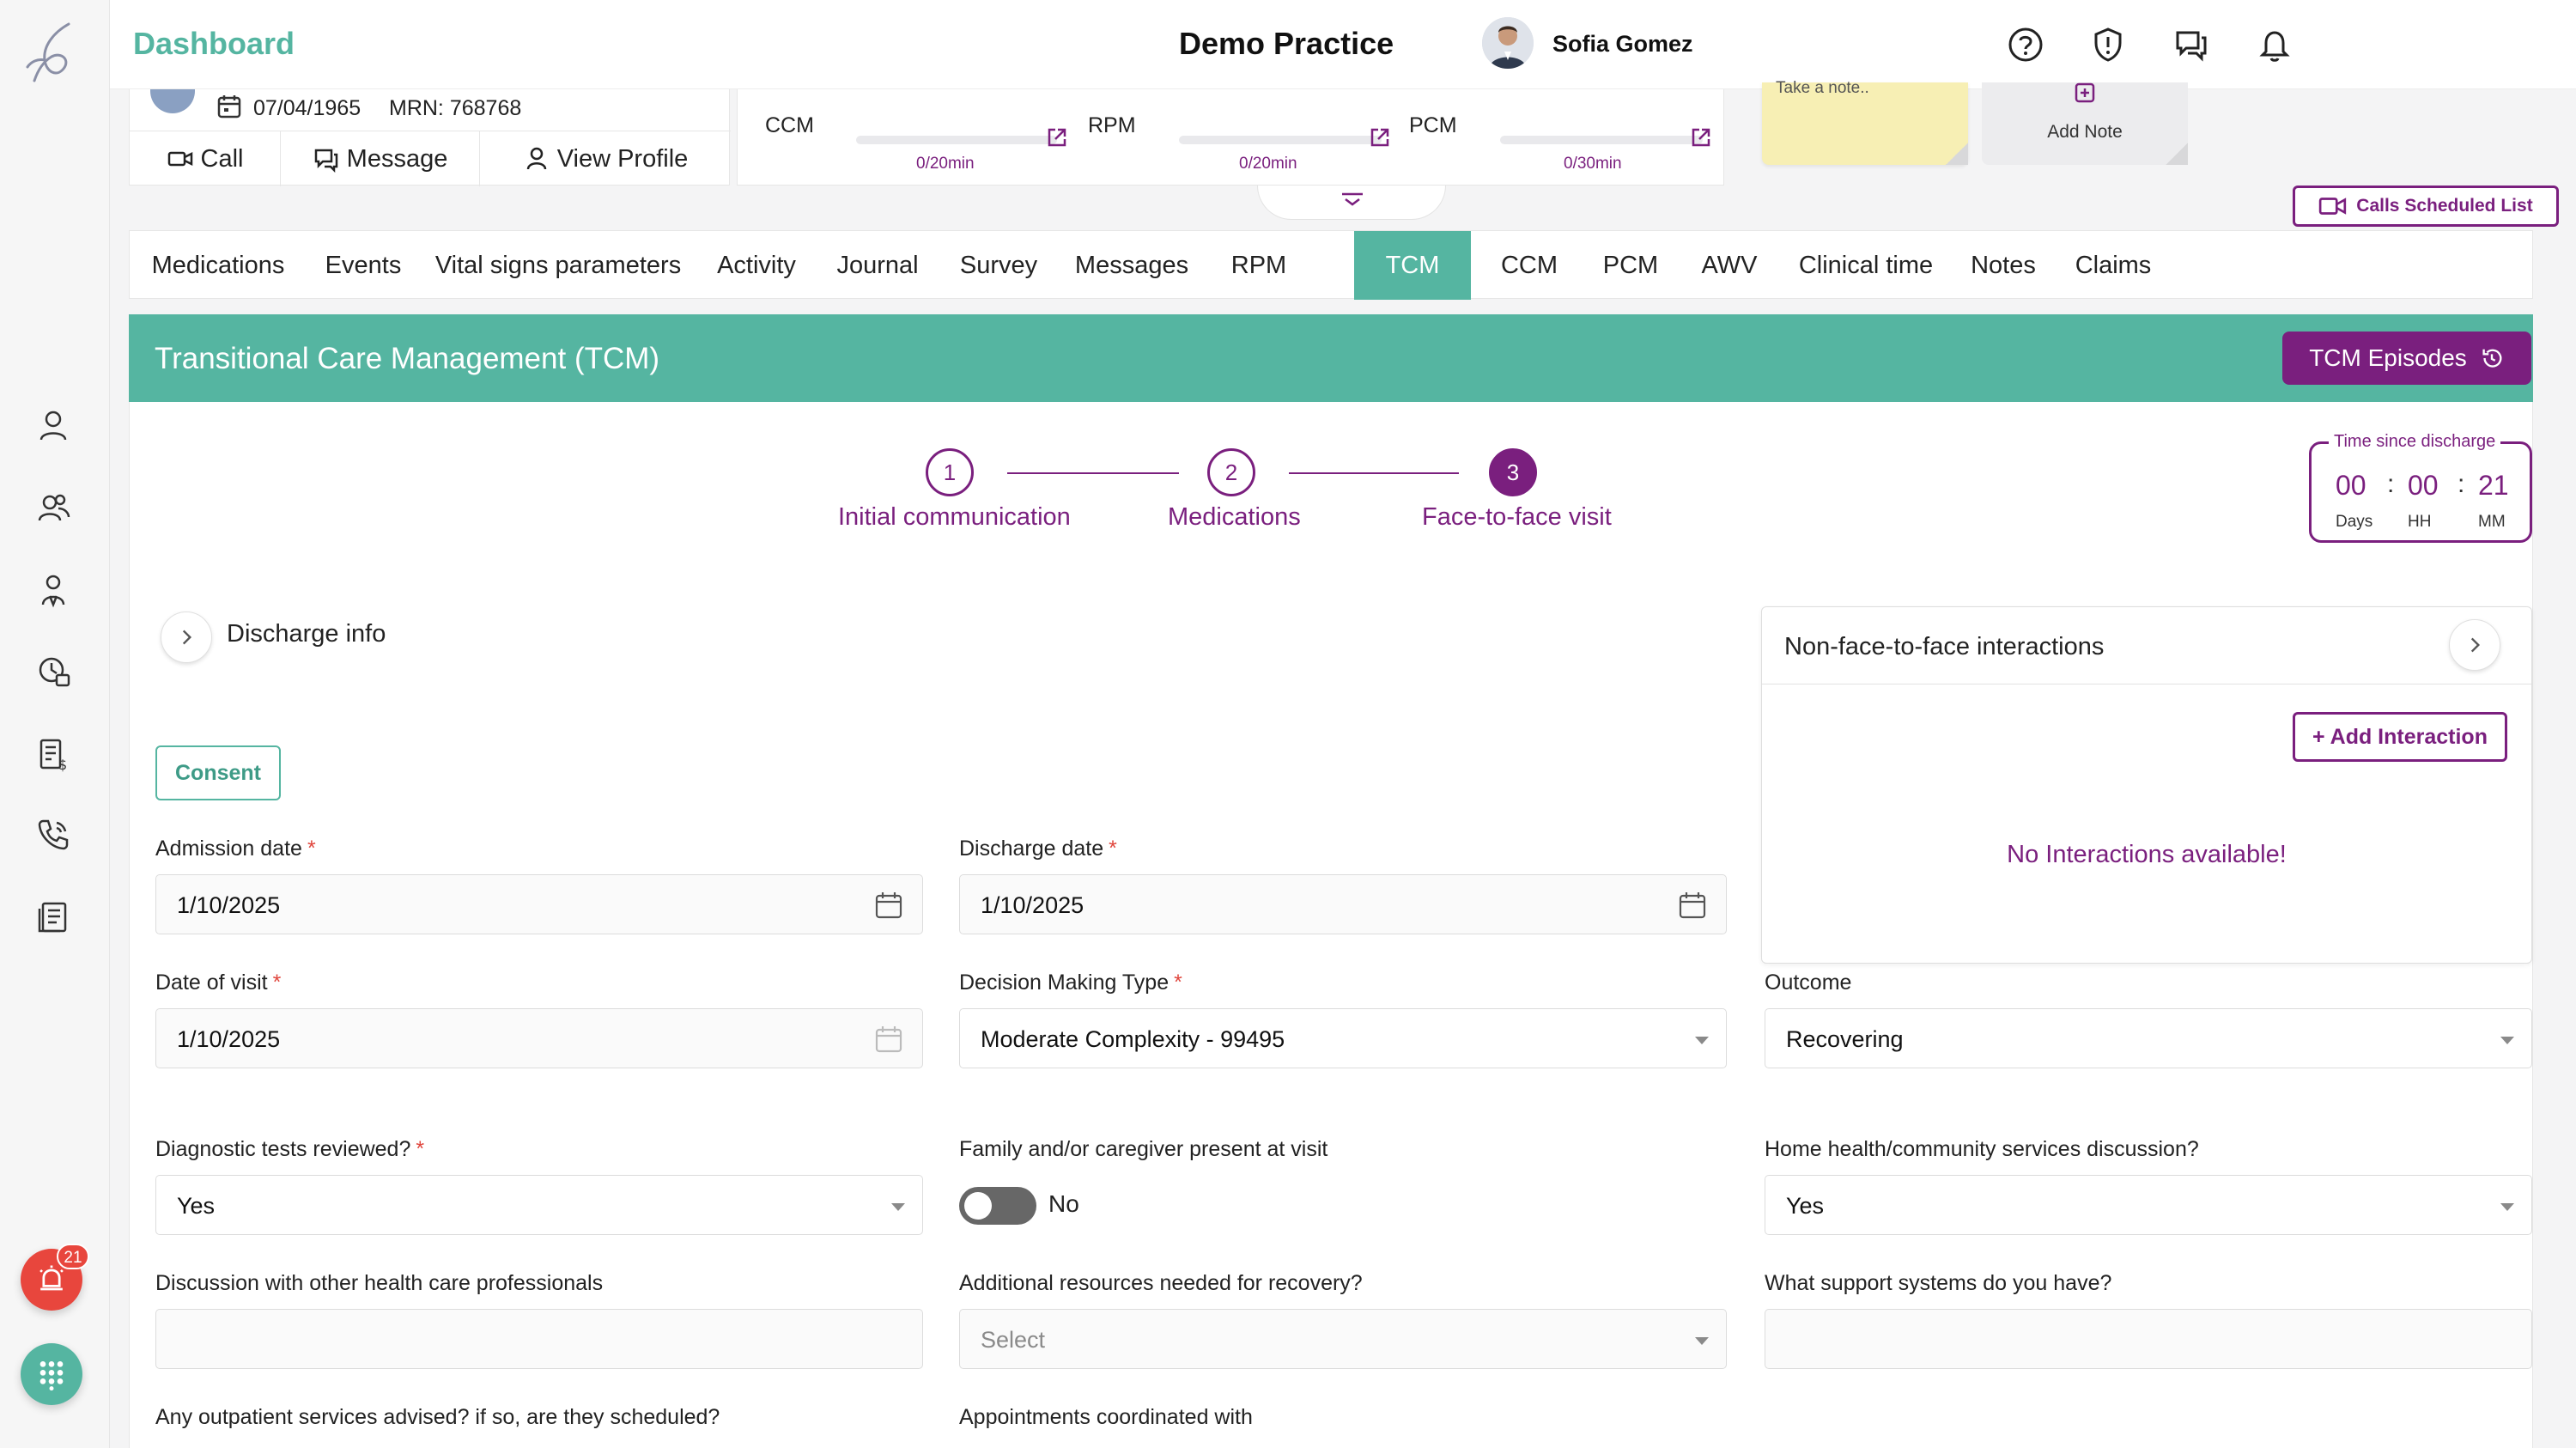  What do you see at coordinates (2177, 154) in the screenshot?
I see `note-fold` at bounding box center [2177, 154].